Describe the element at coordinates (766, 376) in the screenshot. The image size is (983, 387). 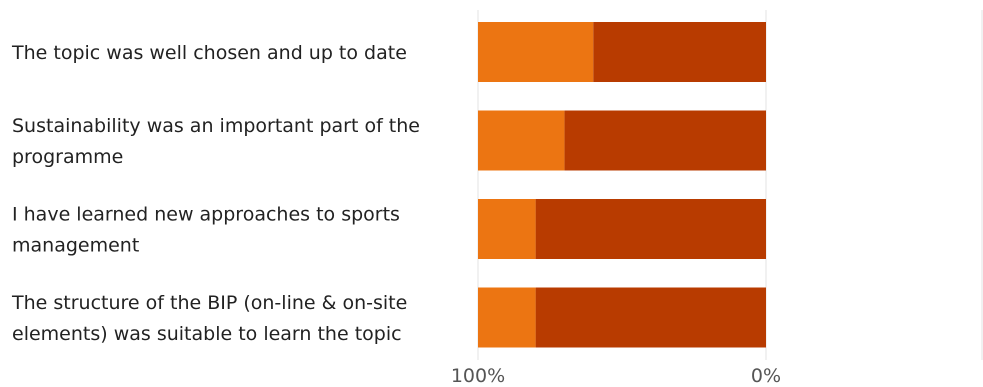
I see `x-tick-label: 0%` at that location.